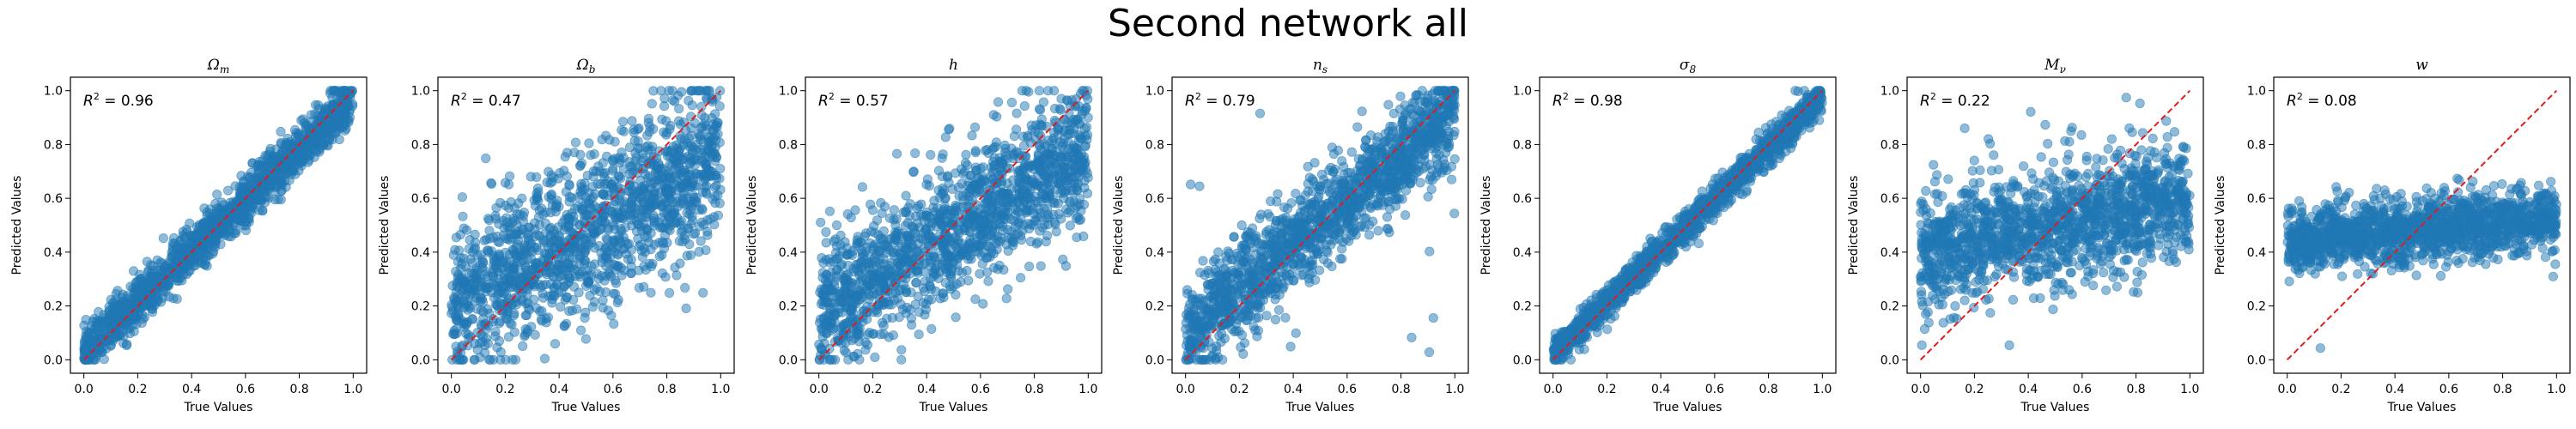 This screenshot has height=429, width=2576. What do you see at coordinates (872, 389) in the screenshot?
I see `x-tick-label: 0.2` at bounding box center [872, 389].